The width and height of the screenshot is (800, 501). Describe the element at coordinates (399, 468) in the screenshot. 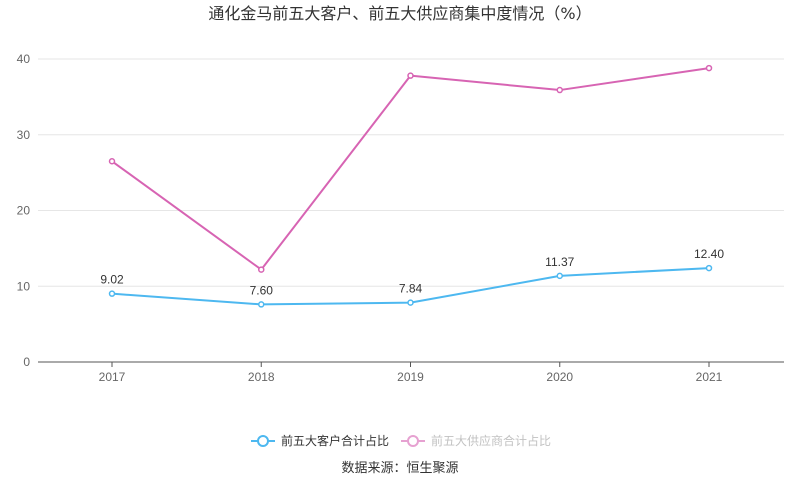

I see `data-source-note: 数据来源：恒生聚源` at that location.